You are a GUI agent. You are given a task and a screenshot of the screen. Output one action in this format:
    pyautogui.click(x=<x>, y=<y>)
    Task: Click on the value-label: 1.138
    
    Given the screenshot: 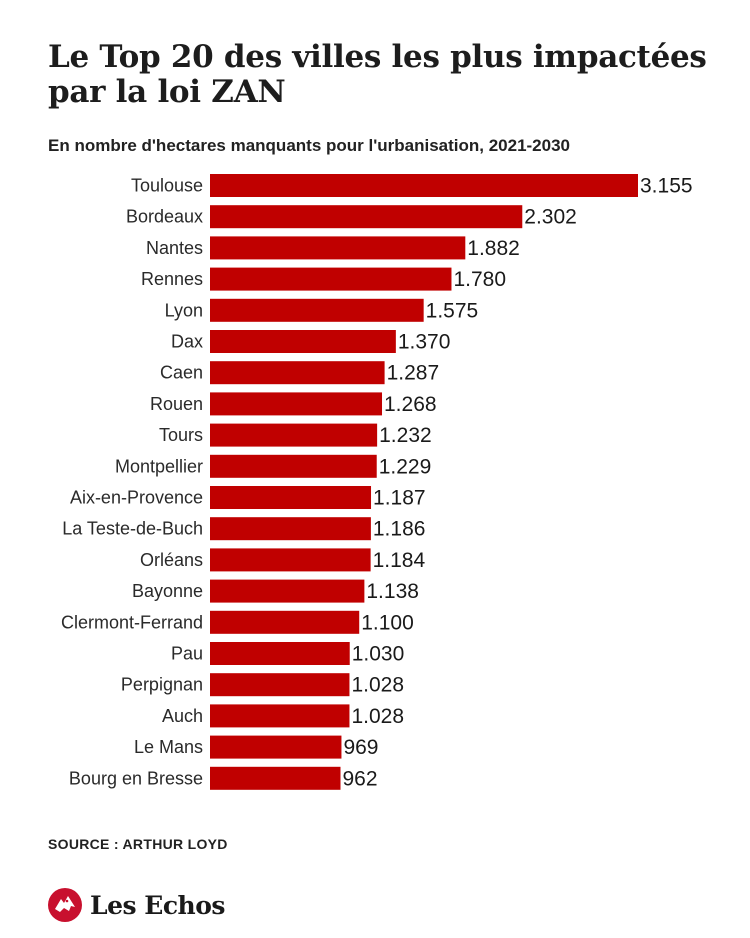 What is the action you would take?
    pyautogui.click(x=392, y=591)
    